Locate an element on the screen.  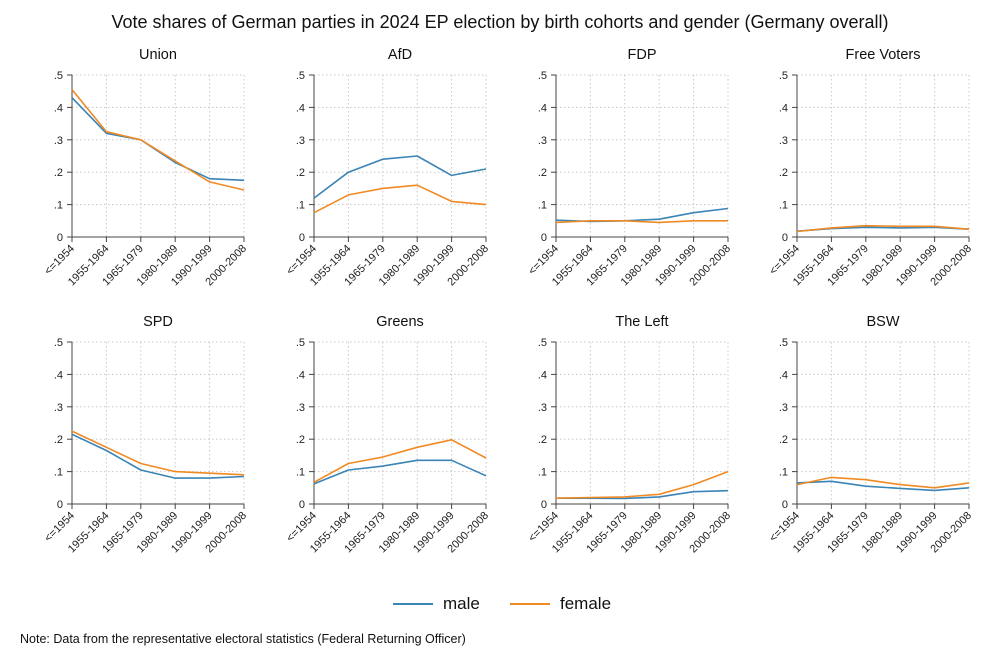
series-line-male-bsw is located at coordinates (883, 486).